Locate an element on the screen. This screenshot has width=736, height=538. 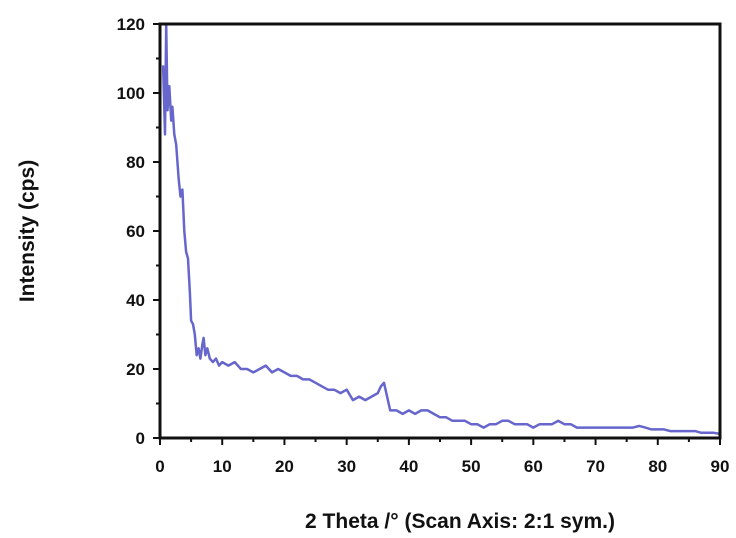
x-tick-label: 70 is located at coordinates (595, 466).